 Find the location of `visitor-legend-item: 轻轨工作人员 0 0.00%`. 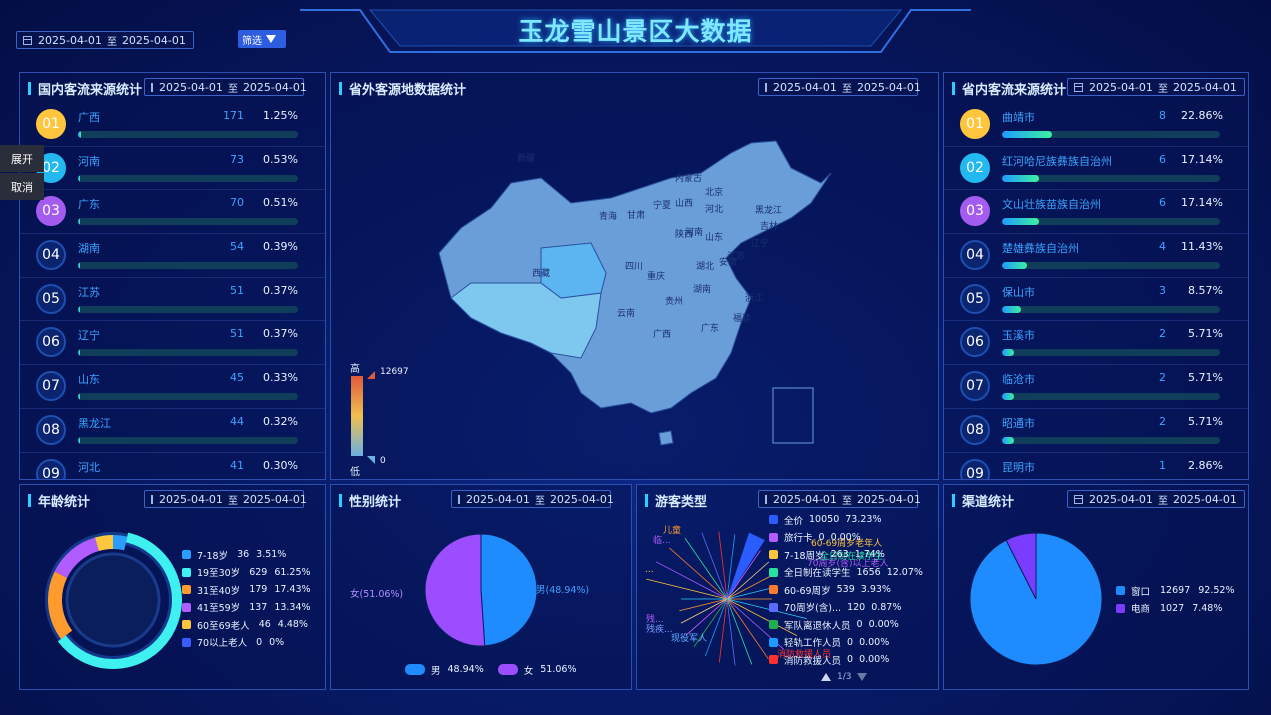

visitor-legend-item: 轻轨工作人员 0 0.00% is located at coordinates (846, 643).